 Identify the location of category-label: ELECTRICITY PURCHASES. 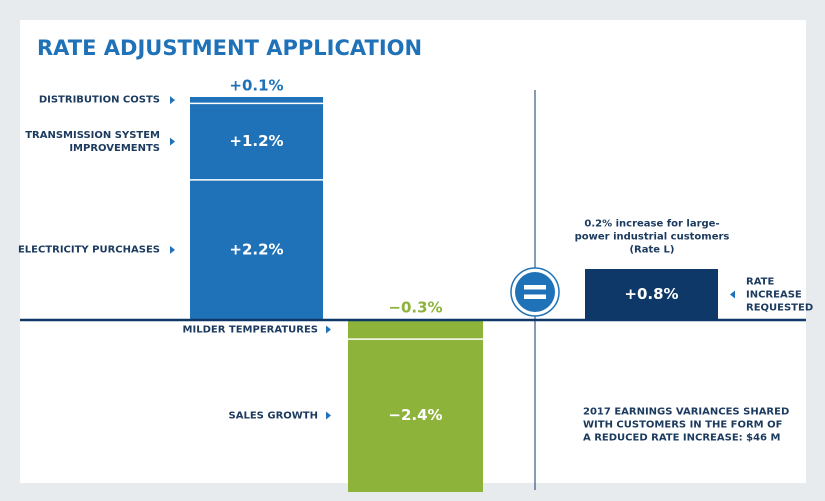
(88, 250).